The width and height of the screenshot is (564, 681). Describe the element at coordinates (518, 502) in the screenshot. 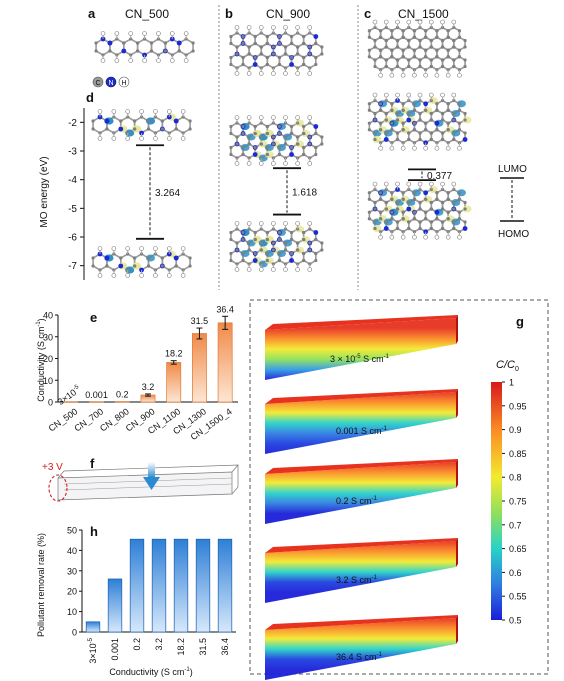

I see `colorbar-tick-label: 0.75` at that location.